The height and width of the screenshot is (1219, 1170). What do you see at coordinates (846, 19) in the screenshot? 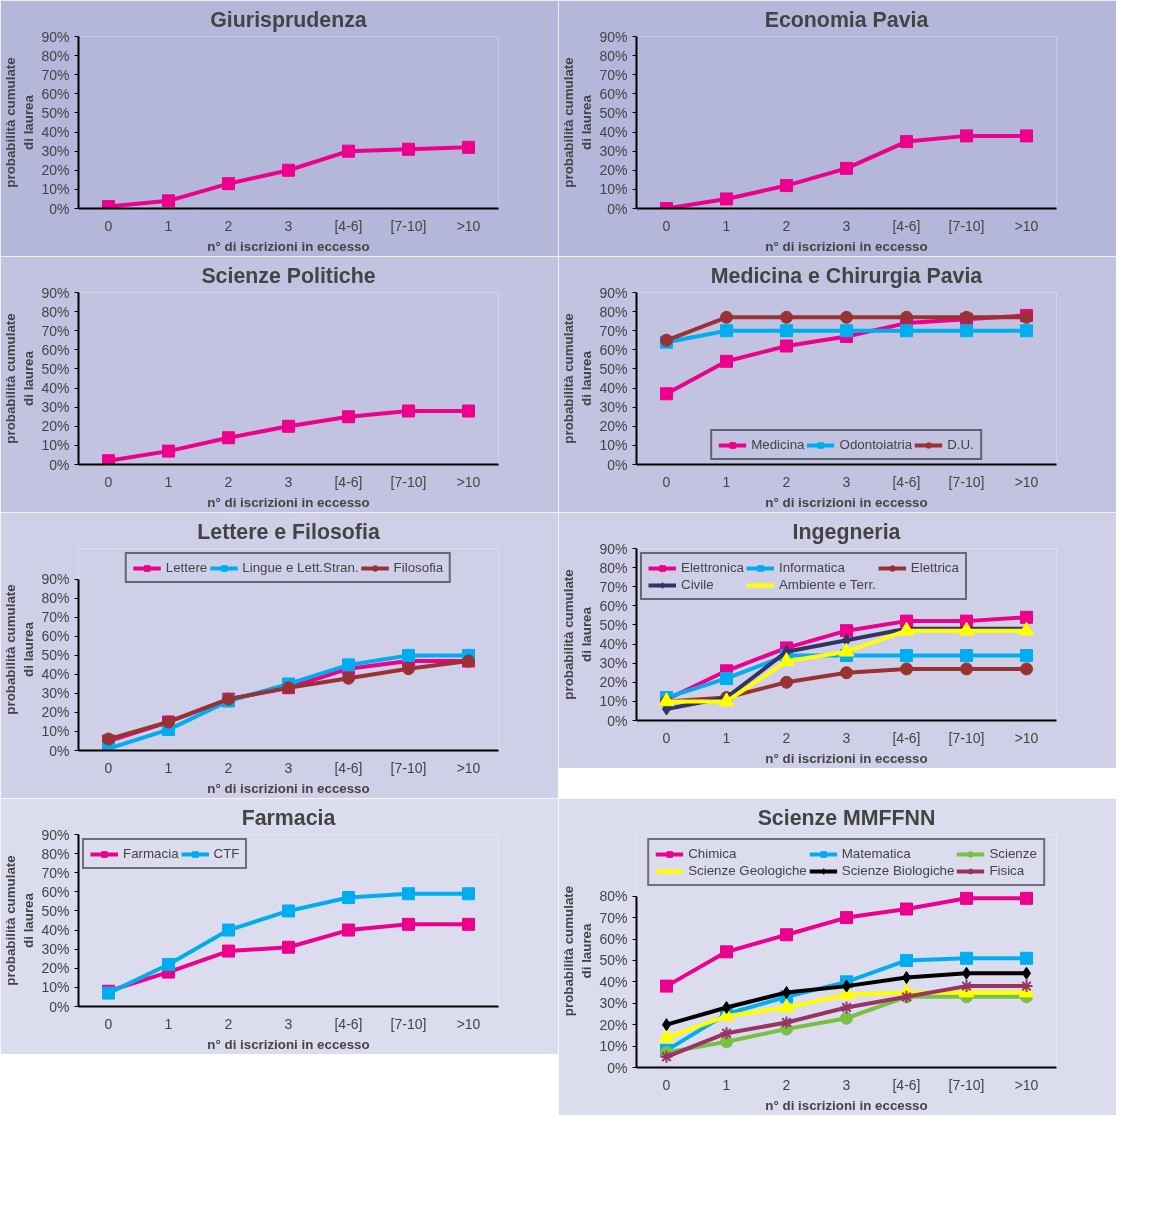
I see `chart-title: Economia Pavia` at bounding box center [846, 19].